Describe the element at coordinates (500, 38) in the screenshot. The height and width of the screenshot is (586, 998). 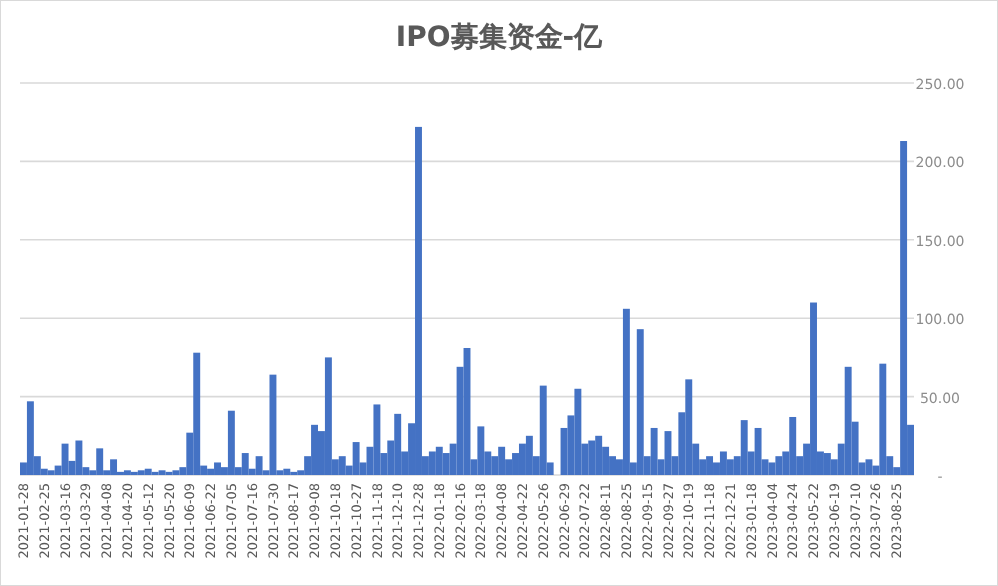
I see `chart-title: IPO募集资金-亿` at that location.